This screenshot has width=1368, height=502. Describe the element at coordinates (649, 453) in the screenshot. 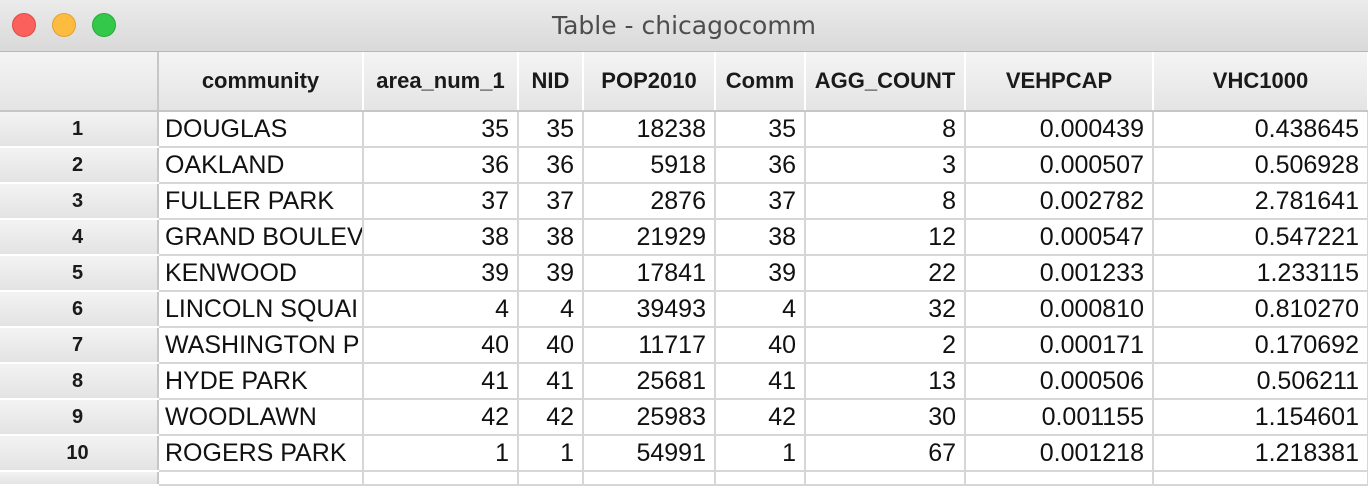

I see `cell-pop2010: 54991` at that location.